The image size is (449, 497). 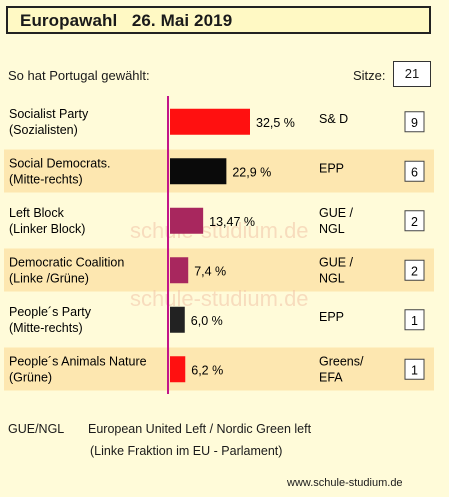 I want to click on value-label: 6,0 %, so click(x=207, y=321).